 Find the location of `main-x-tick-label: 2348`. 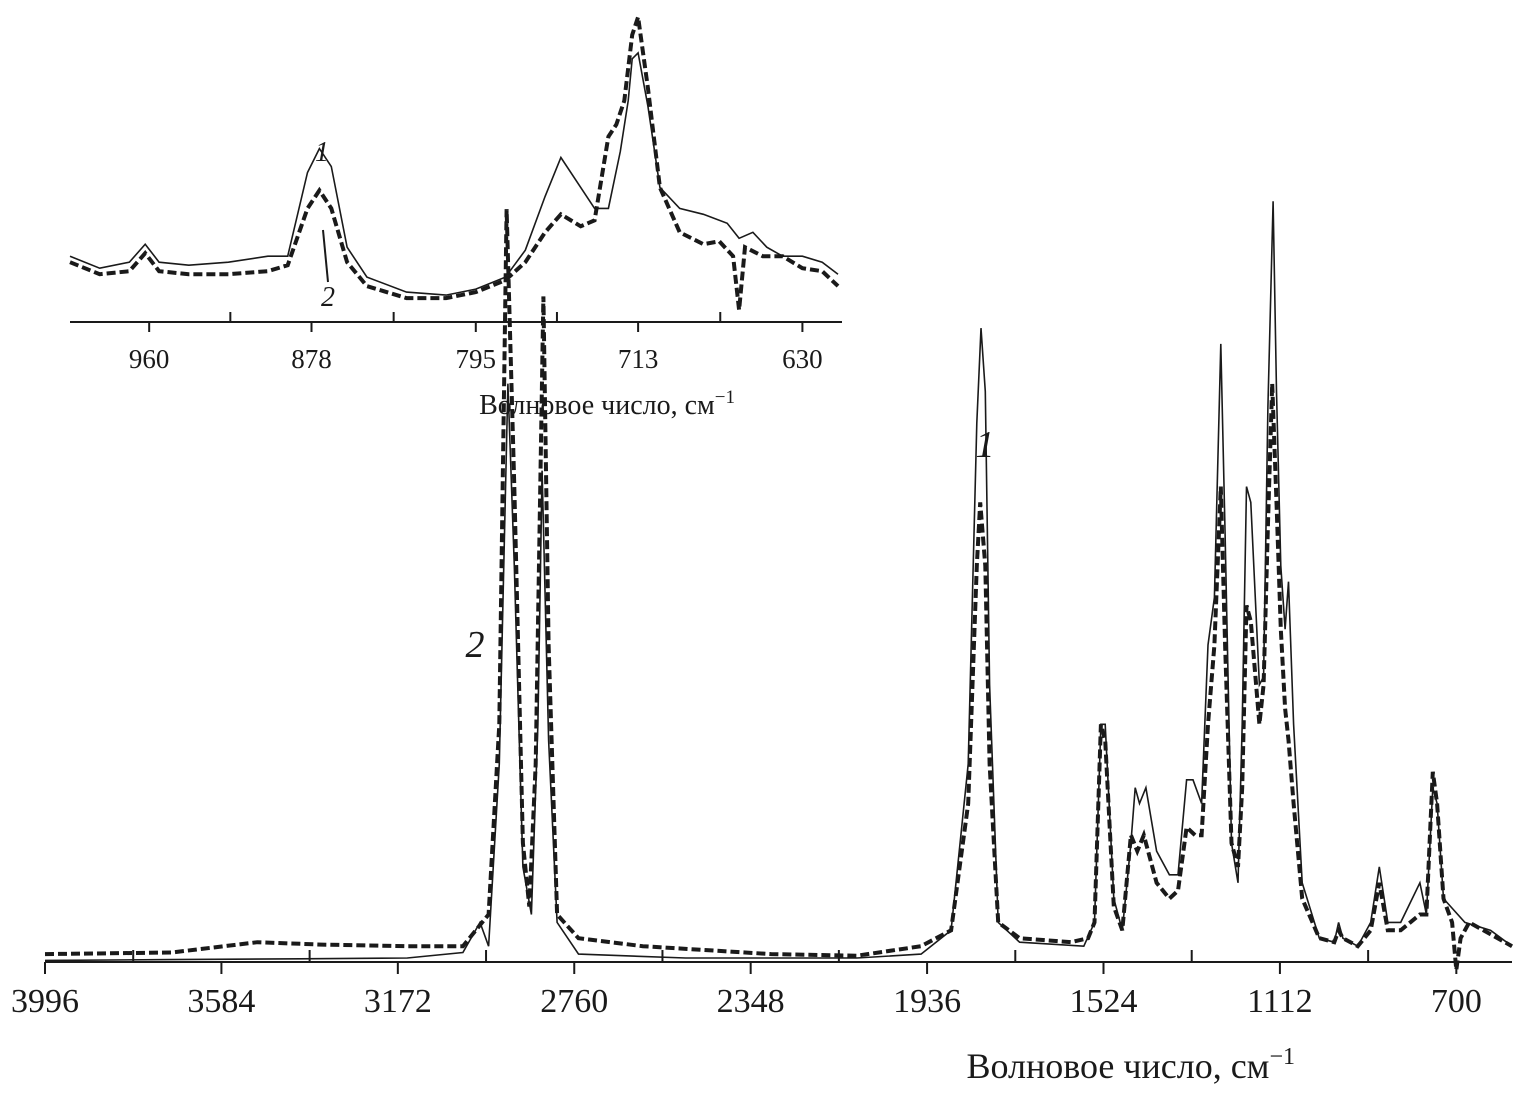

main-x-tick-label: 2348 is located at coordinates (751, 1001).